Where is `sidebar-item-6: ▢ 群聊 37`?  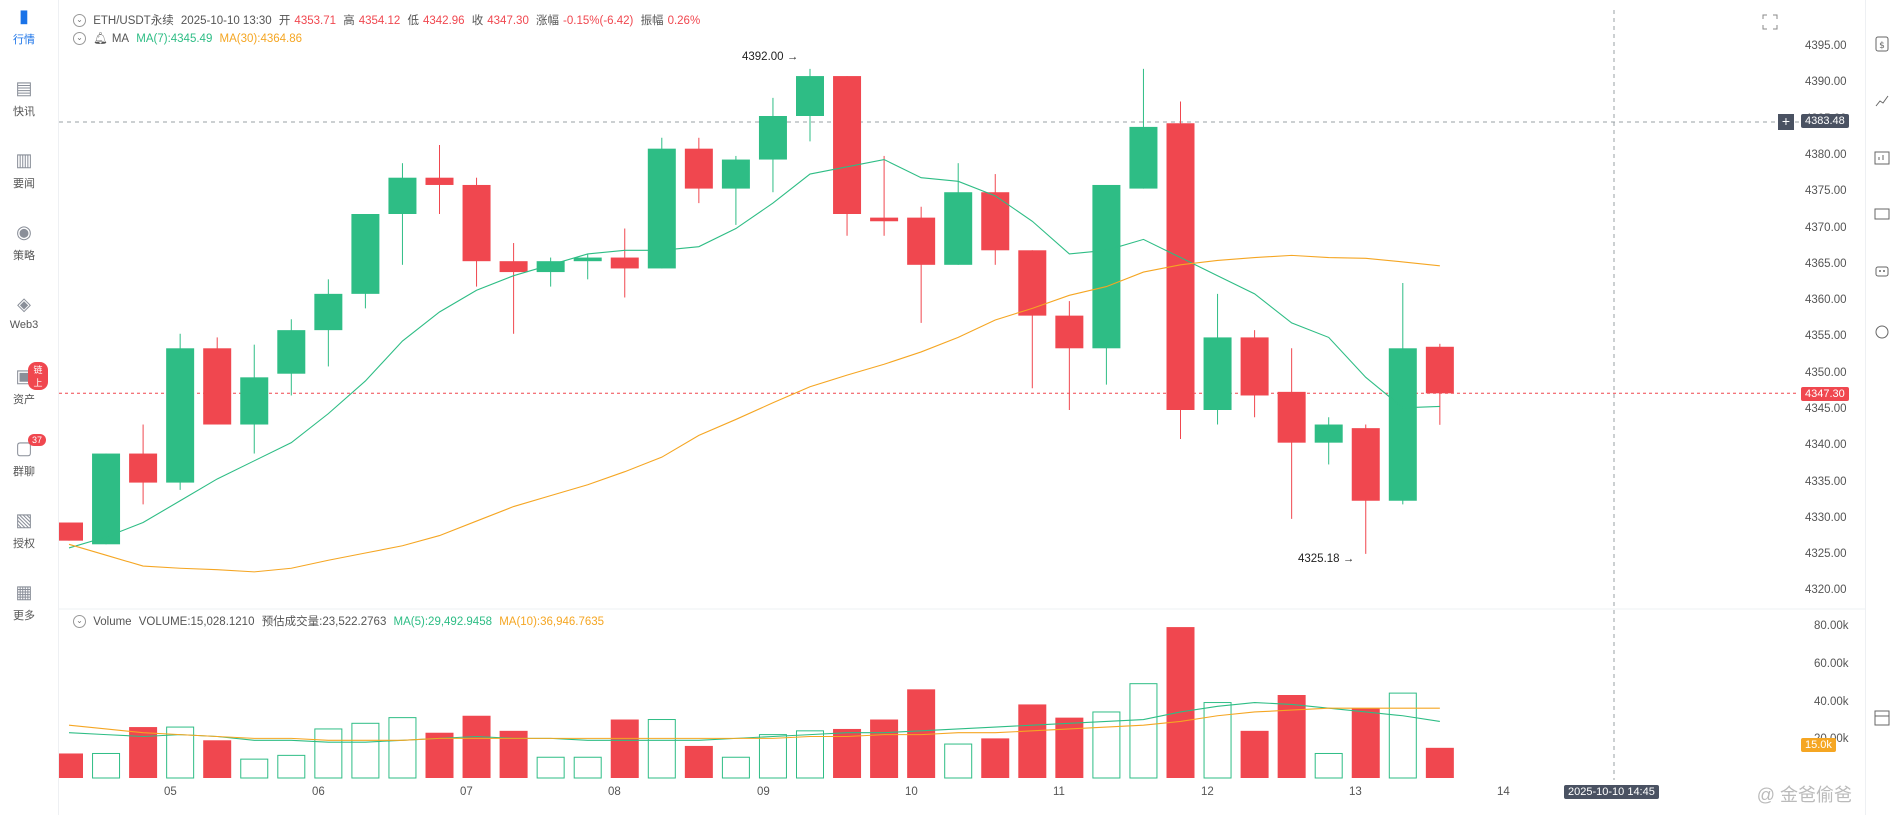
sidebar-item-6: ▢ 群聊 37 is located at coordinates (24, 456).